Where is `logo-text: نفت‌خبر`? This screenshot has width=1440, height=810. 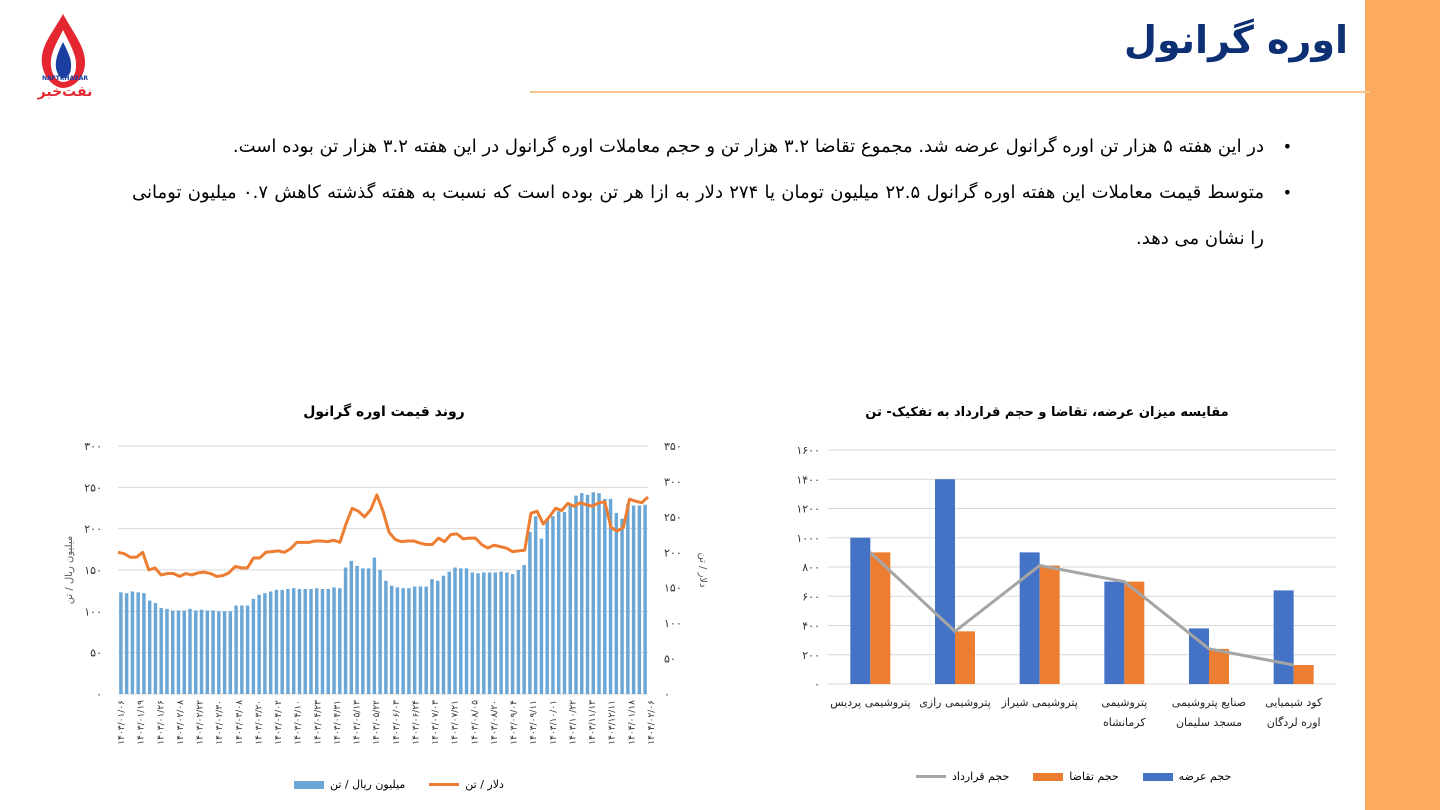 logo-text: نفت‌خبر is located at coordinates (65, 92).